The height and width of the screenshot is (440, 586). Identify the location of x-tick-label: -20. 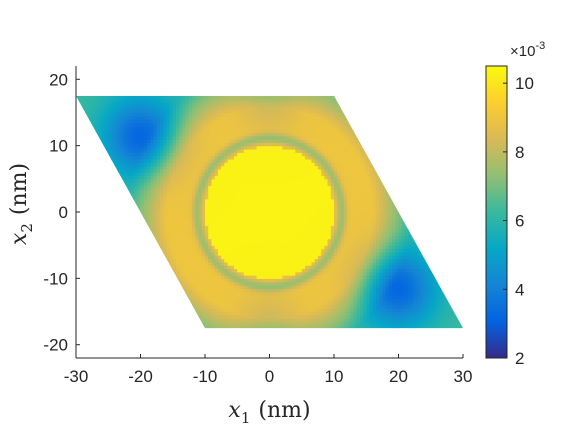
(140, 376).